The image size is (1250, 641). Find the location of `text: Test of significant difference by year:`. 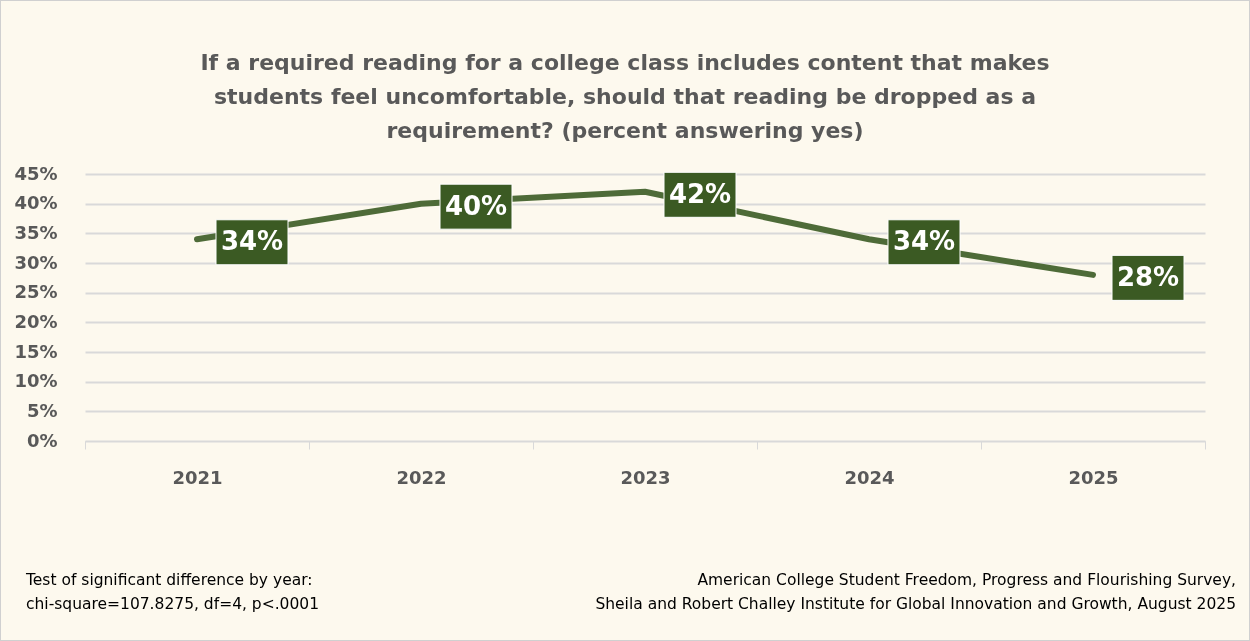

text: Test of significant difference by year: is located at coordinates (170, 580).